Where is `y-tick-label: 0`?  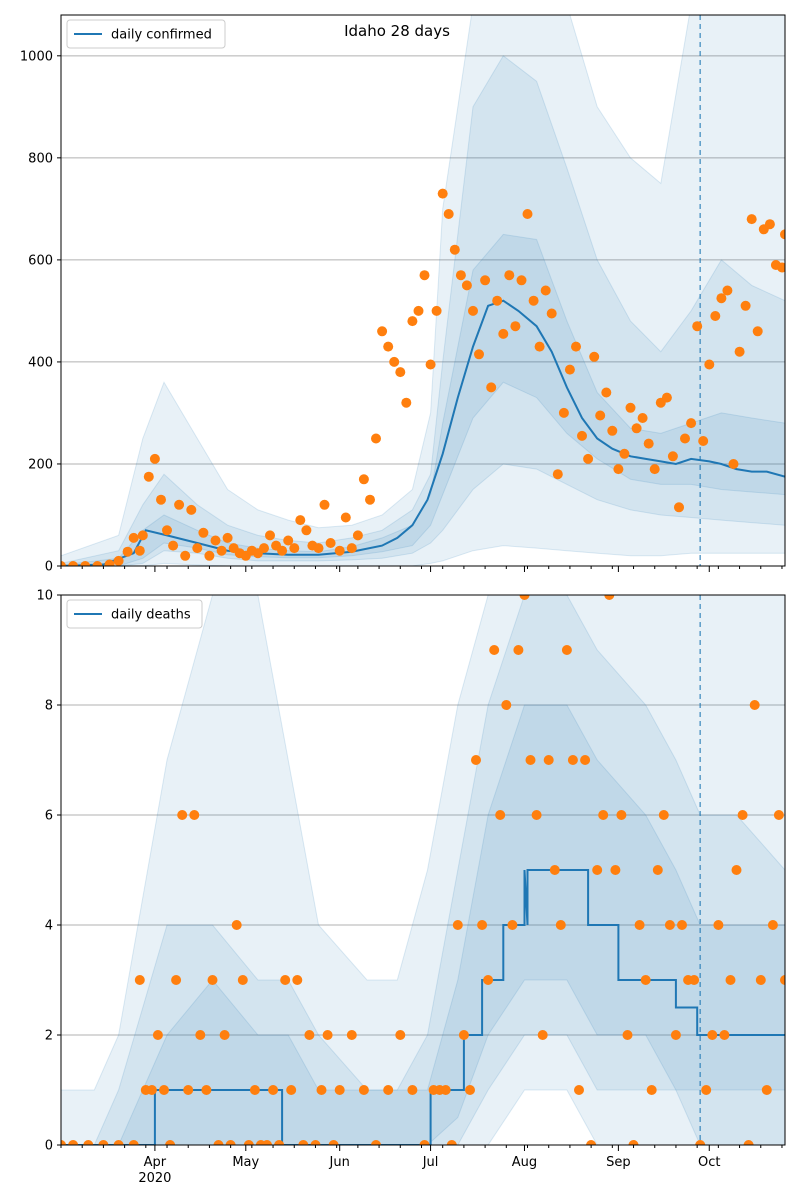
y-tick-label: 0 is located at coordinates (49, 1146).